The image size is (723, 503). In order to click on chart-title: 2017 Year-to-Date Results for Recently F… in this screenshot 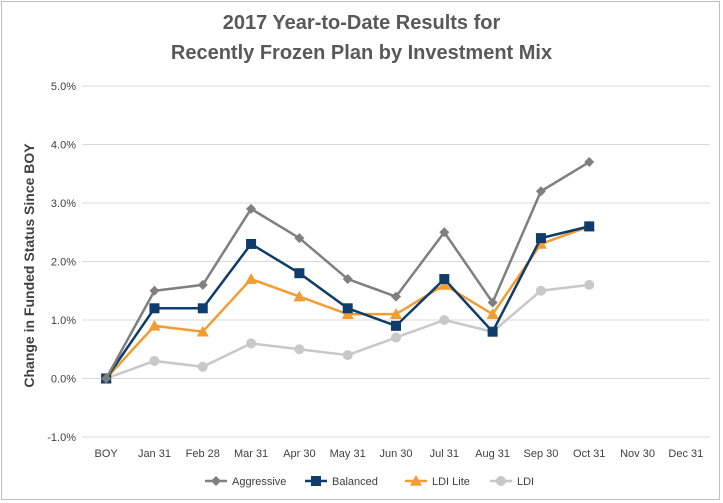, I will do `click(361, 38)`.